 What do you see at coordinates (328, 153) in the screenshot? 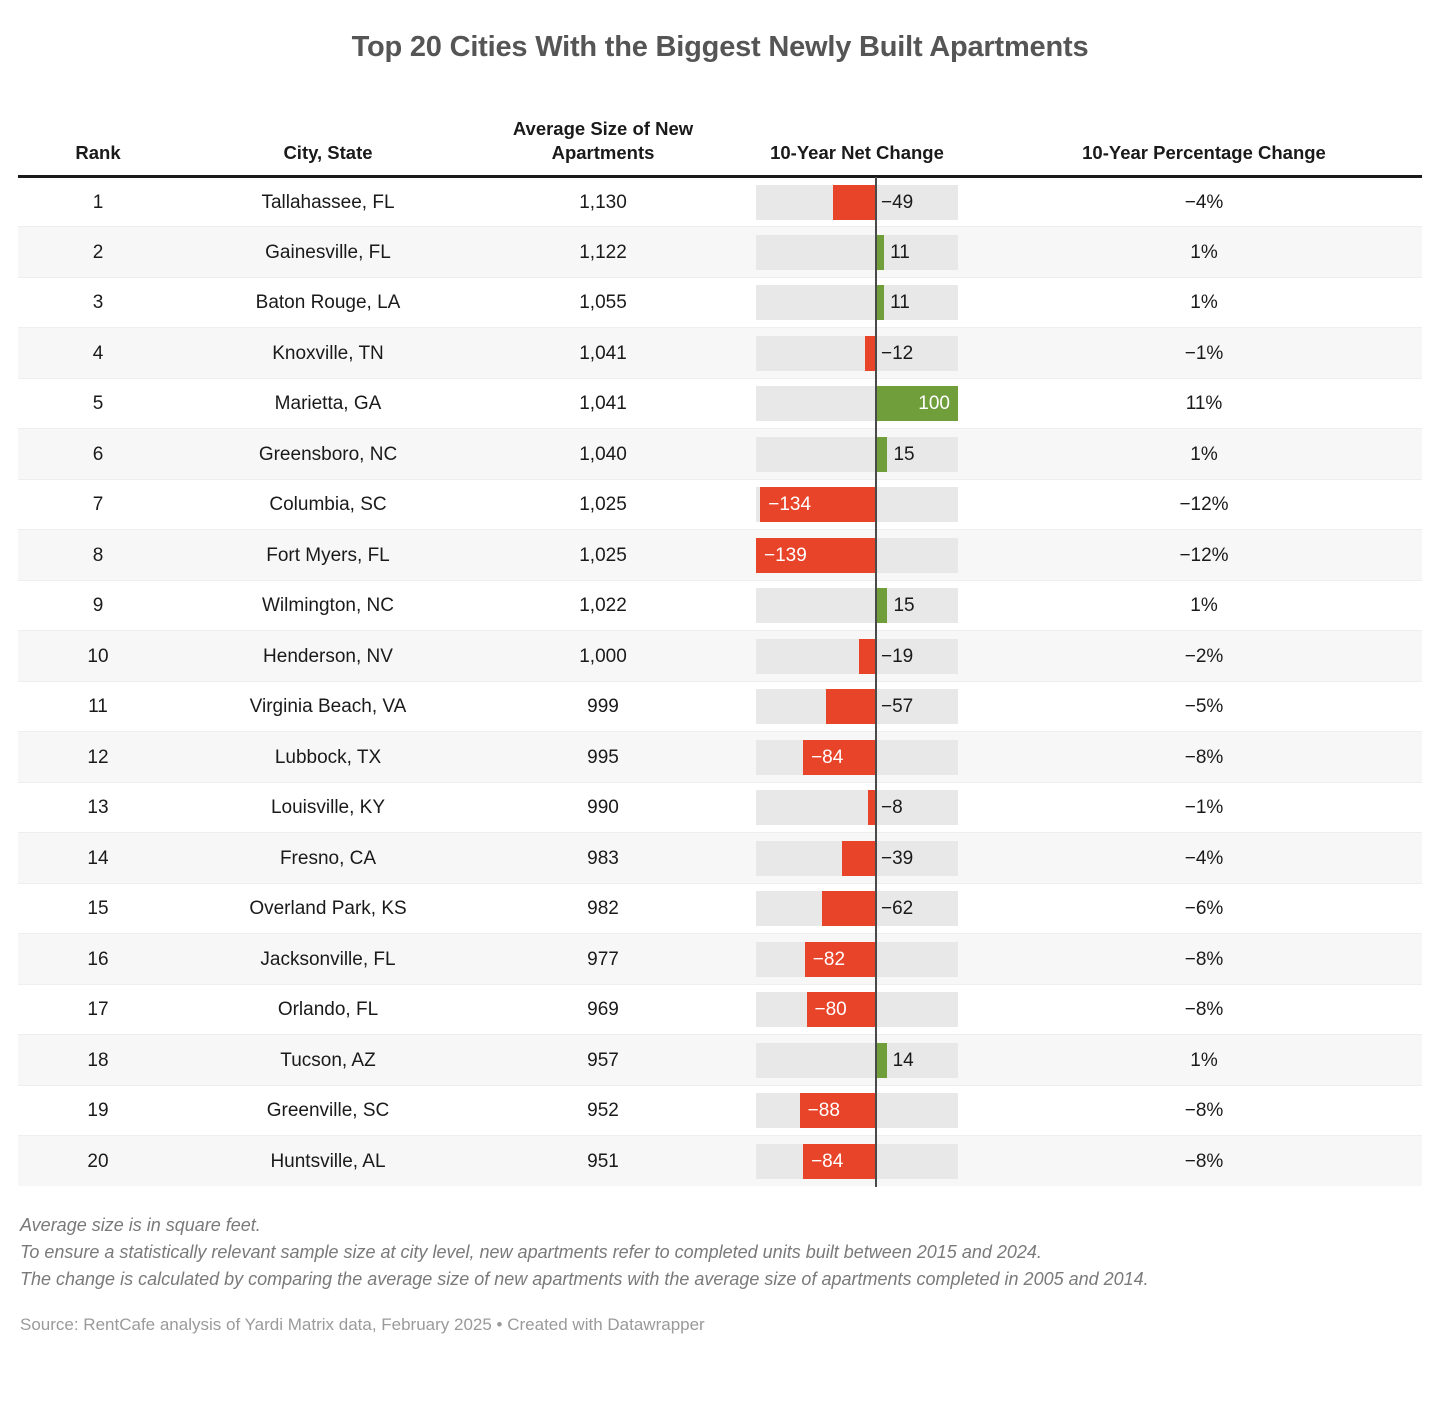
I see `column-header-city: City, State` at bounding box center [328, 153].